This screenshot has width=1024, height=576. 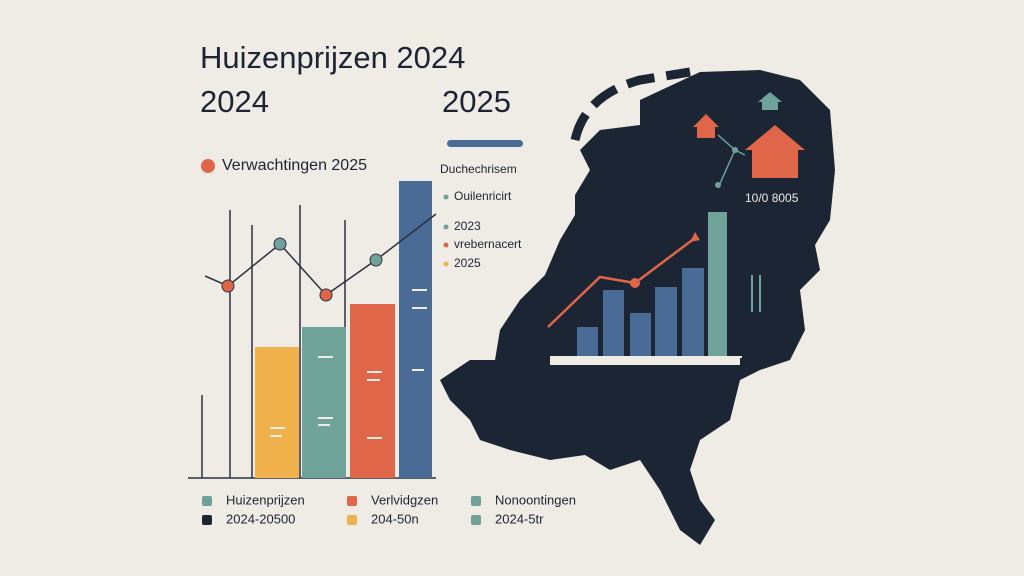 I want to click on legend-label: 204-50n, so click(x=395, y=518).